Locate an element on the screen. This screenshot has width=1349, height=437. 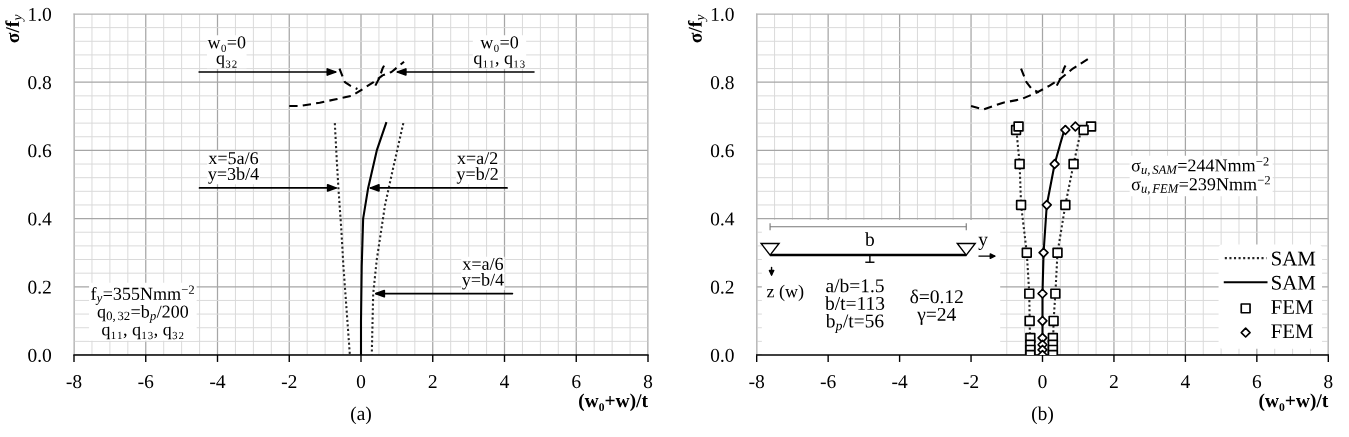
annotation: z (w) is located at coordinates (785, 293).